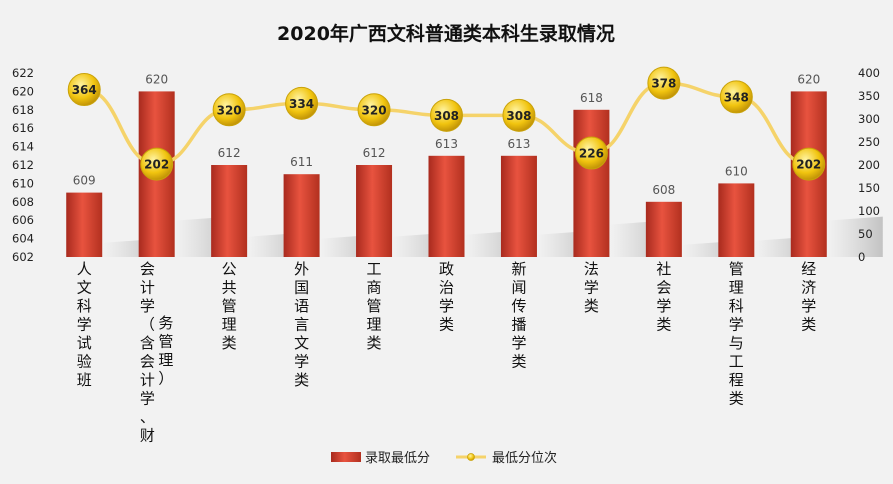 The height and width of the screenshot is (484, 893). I want to click on left-axis-tick: 612, so click(23, 165).